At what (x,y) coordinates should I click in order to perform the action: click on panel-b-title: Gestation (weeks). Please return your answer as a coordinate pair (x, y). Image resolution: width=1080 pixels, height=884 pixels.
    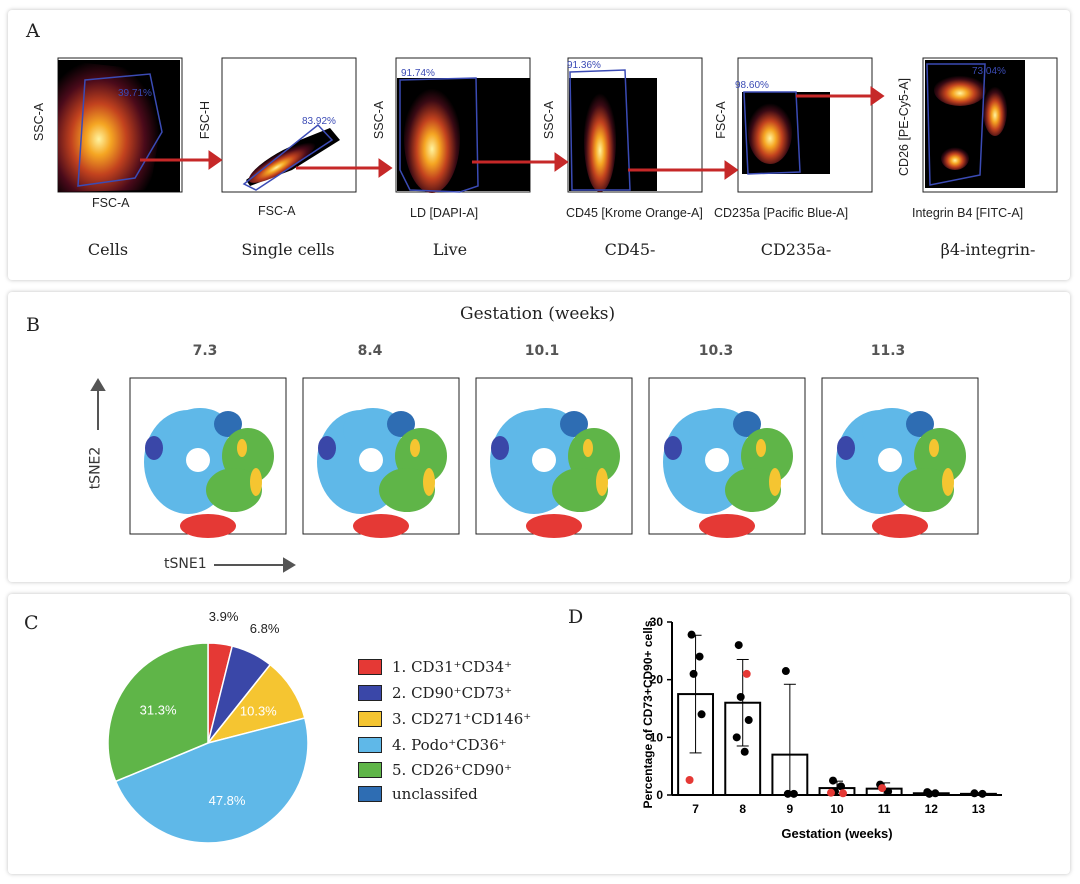
    Looking at the image, I should click on (538, 314).